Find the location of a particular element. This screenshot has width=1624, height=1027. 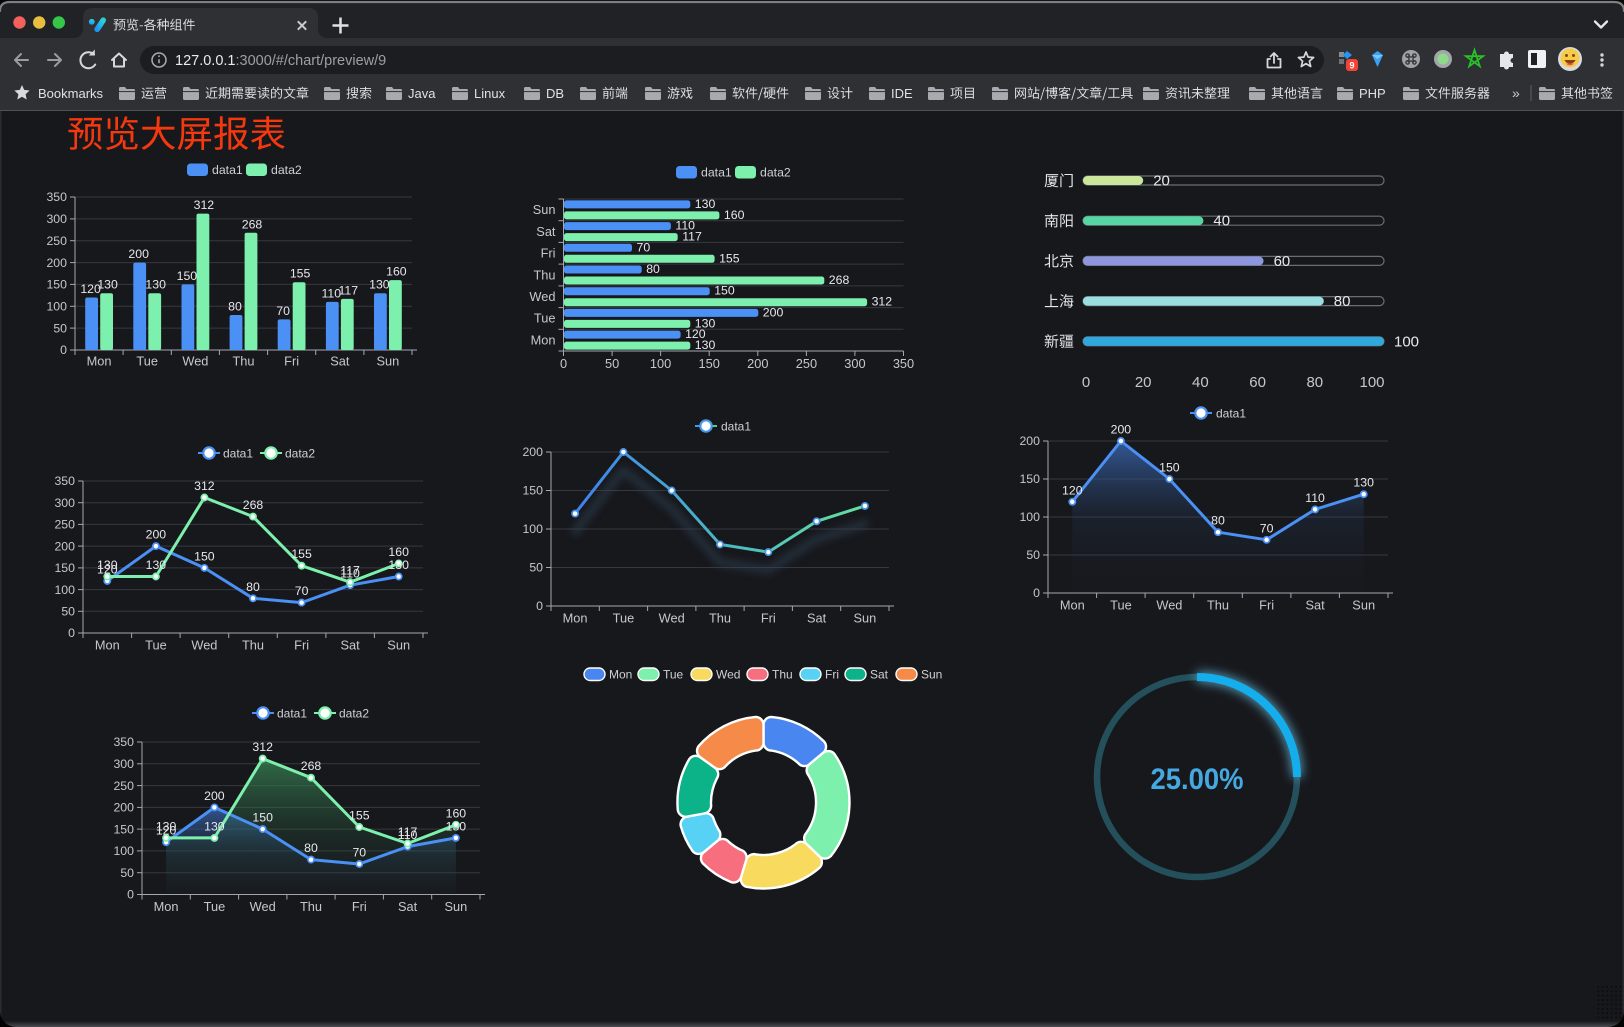

svg-text: PHP is located at coordinates (1372, 93).